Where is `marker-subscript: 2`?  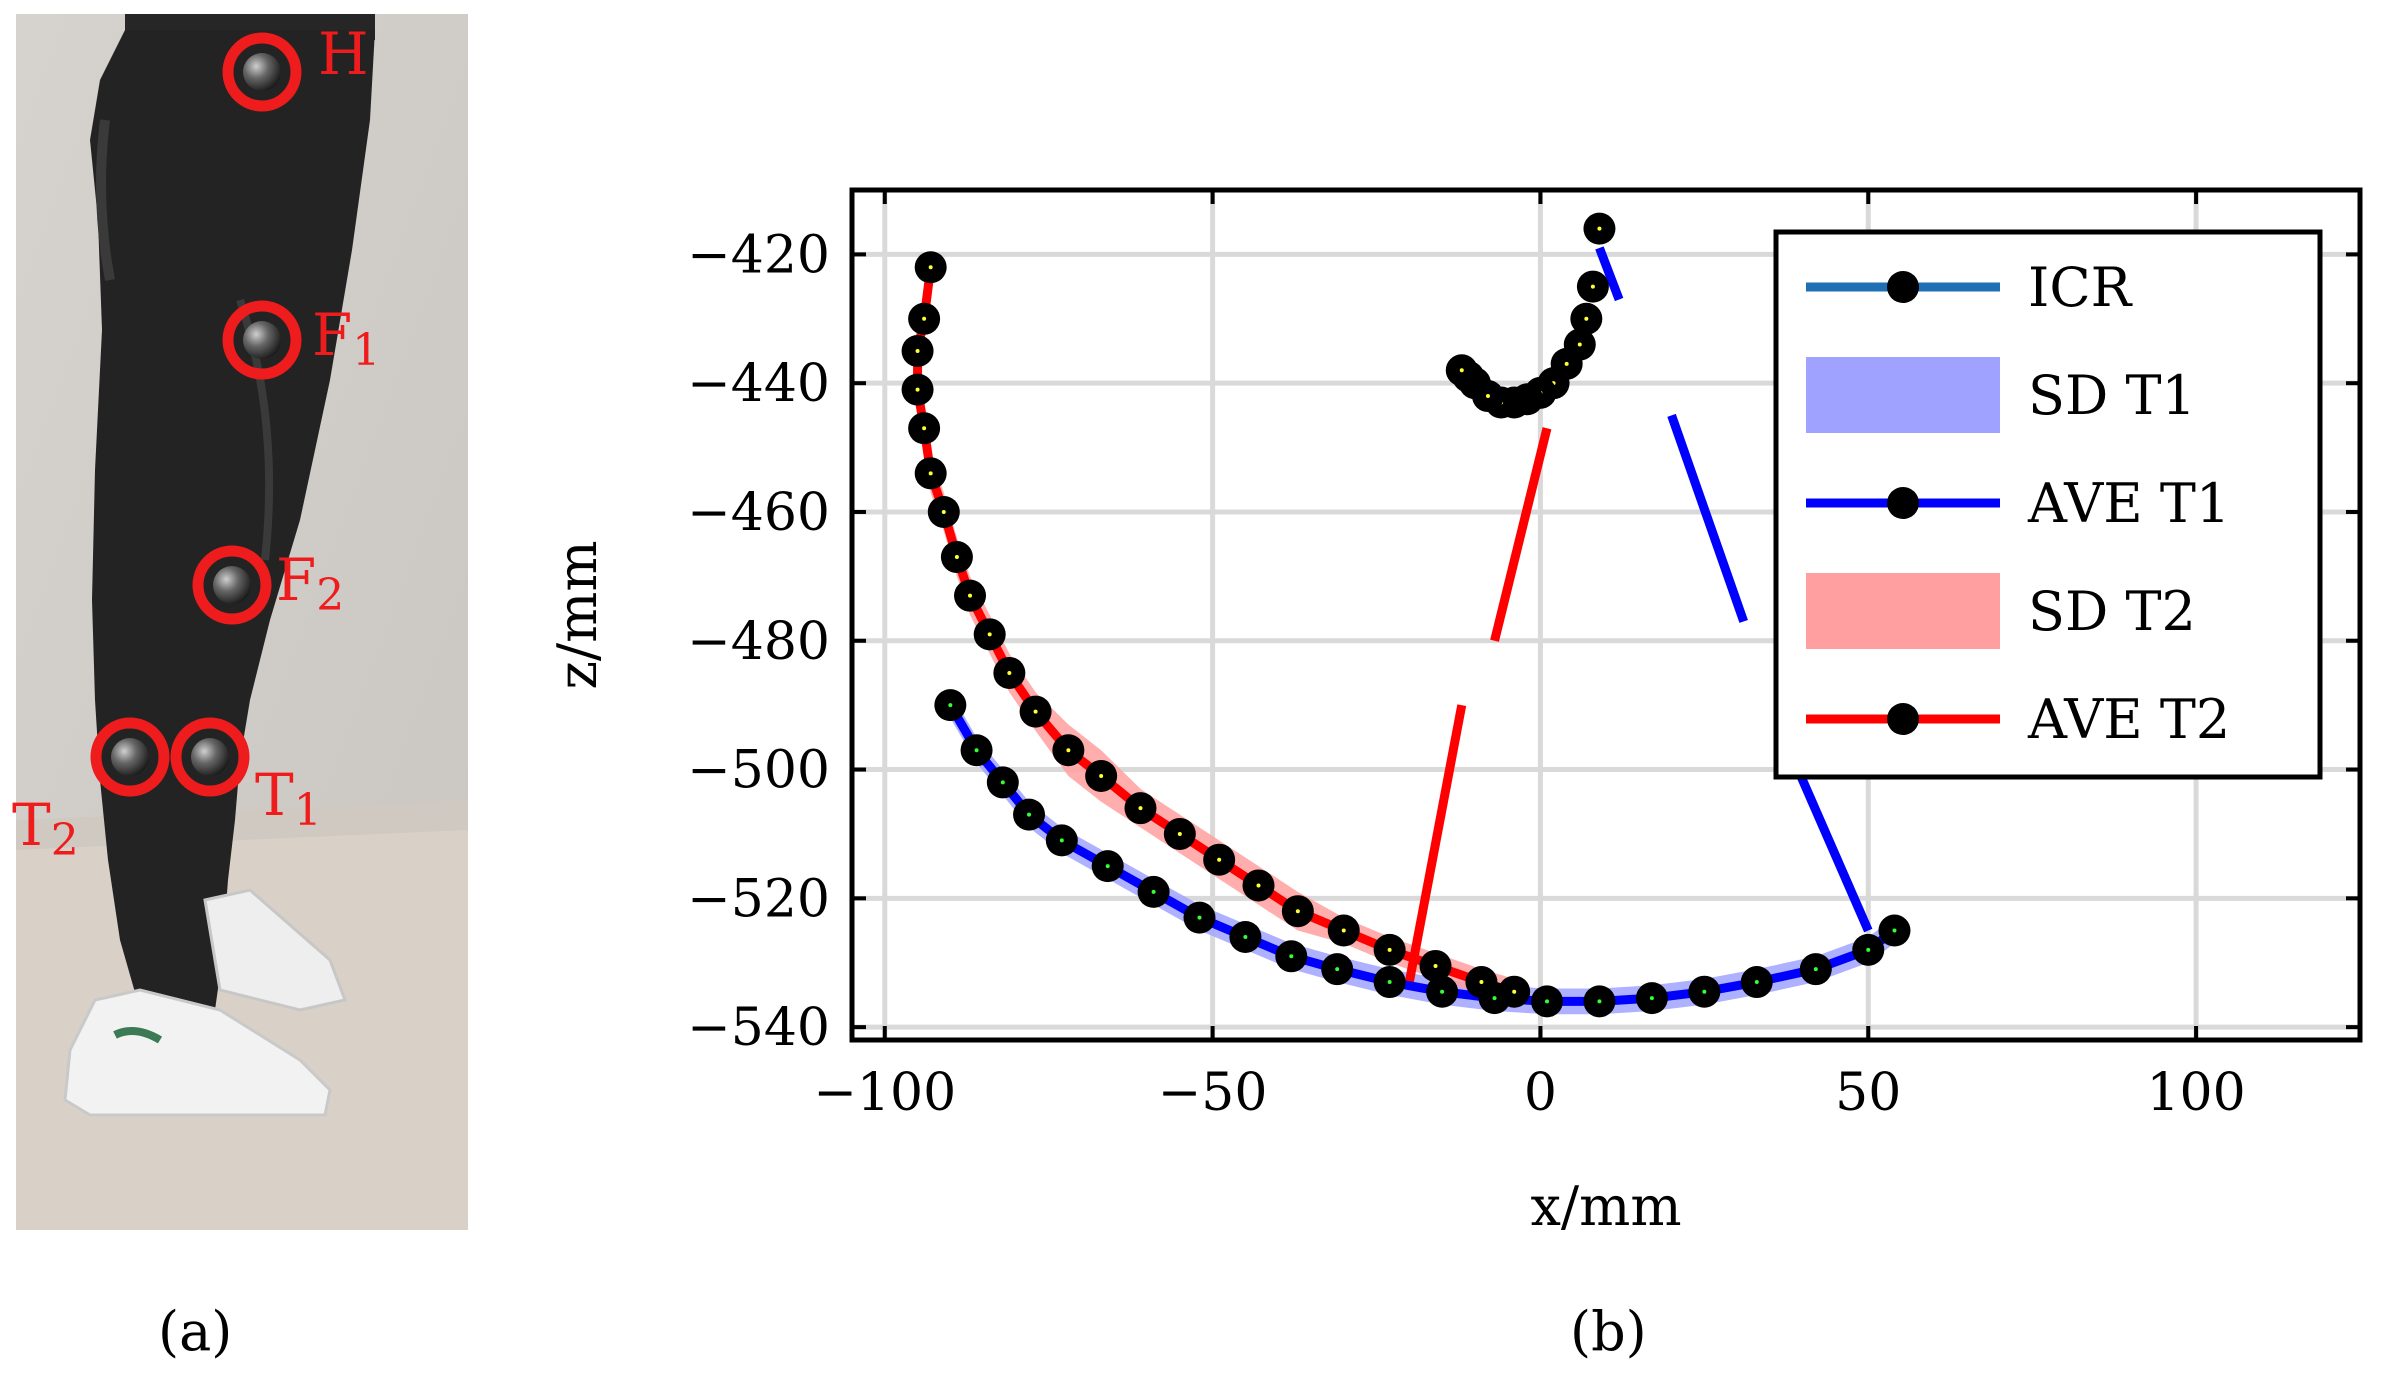 marker-subscript: 2 is located at coordinates (65, 840).